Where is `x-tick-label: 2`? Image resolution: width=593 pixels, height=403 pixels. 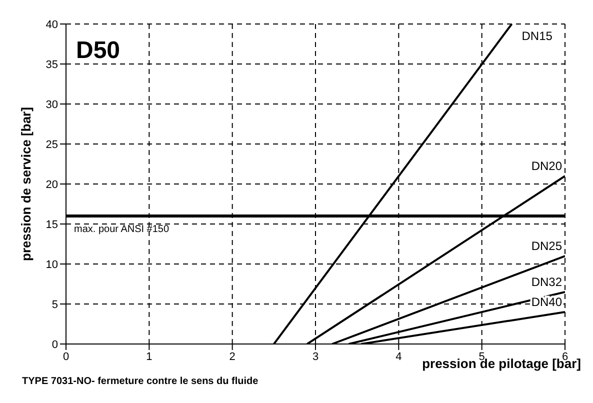
x-tick-label: 2 is located at coordinates (232, 356).